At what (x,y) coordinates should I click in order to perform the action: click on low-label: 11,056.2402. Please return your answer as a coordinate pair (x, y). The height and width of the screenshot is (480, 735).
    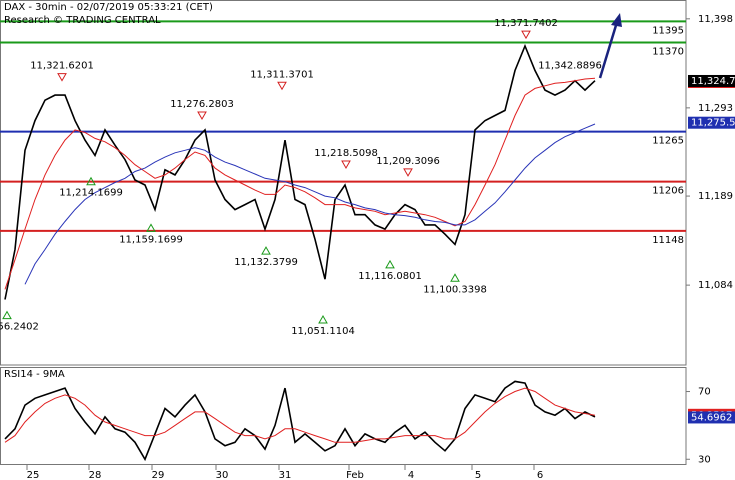
    Looking at the image, I should click on (19, 327).